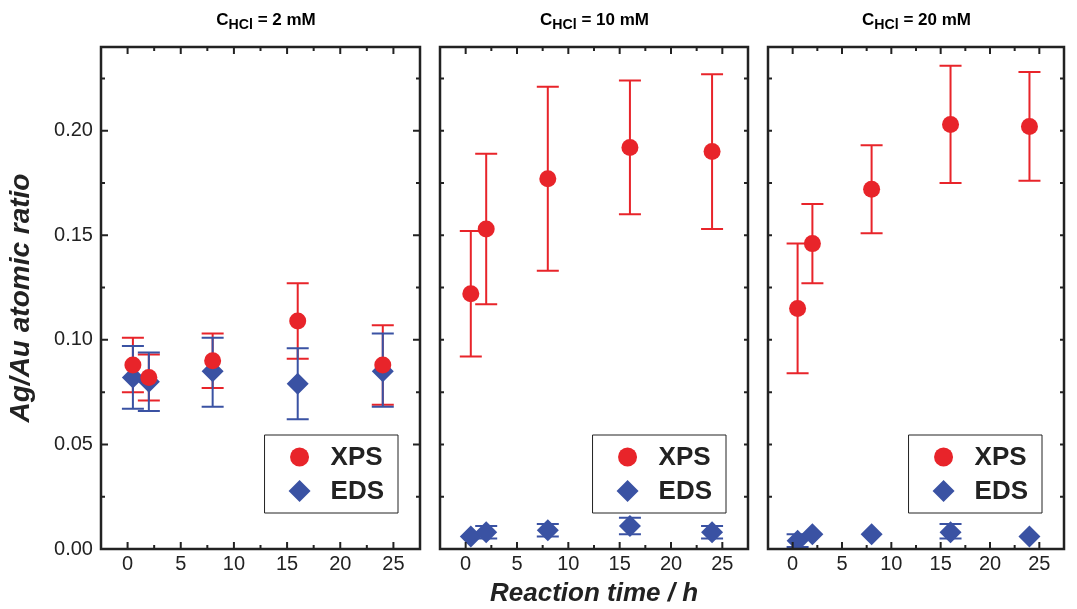 Image resolution: width=1077 pixels, height=609 pixels. I want to click on y-tick-label: 0.10, so click(73, 338).